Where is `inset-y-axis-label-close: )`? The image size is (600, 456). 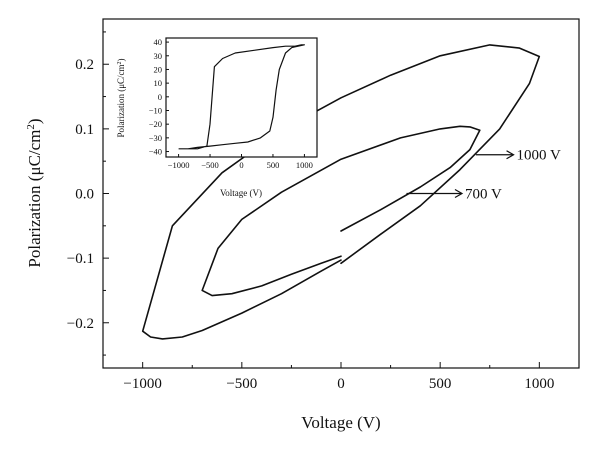
inset-y-axis-label-close: ) is located at coordinates (121, 59).